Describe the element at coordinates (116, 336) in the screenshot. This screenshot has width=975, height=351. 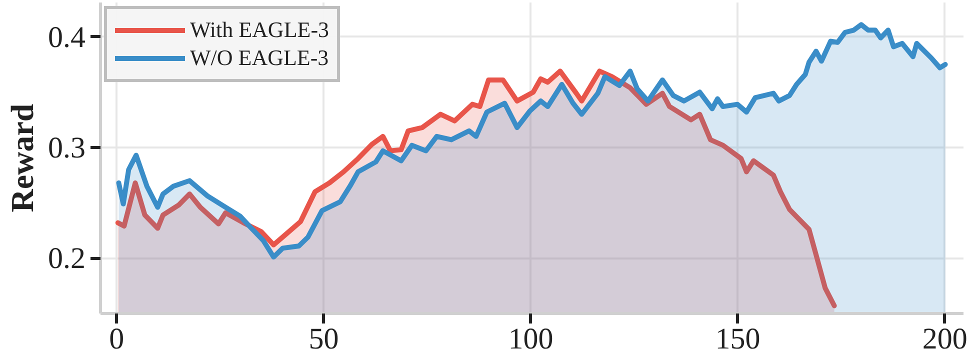
I see `x-tick-label: 0` at that location.